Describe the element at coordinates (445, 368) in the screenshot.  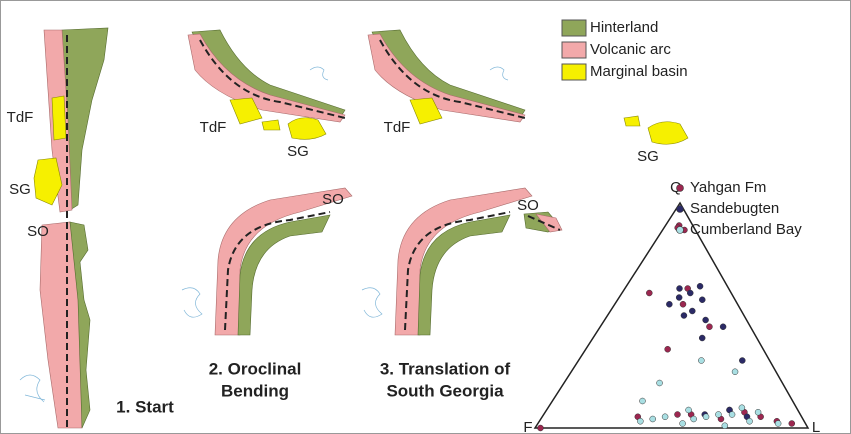
I see `panel-title: 3. Translation of` at that location.